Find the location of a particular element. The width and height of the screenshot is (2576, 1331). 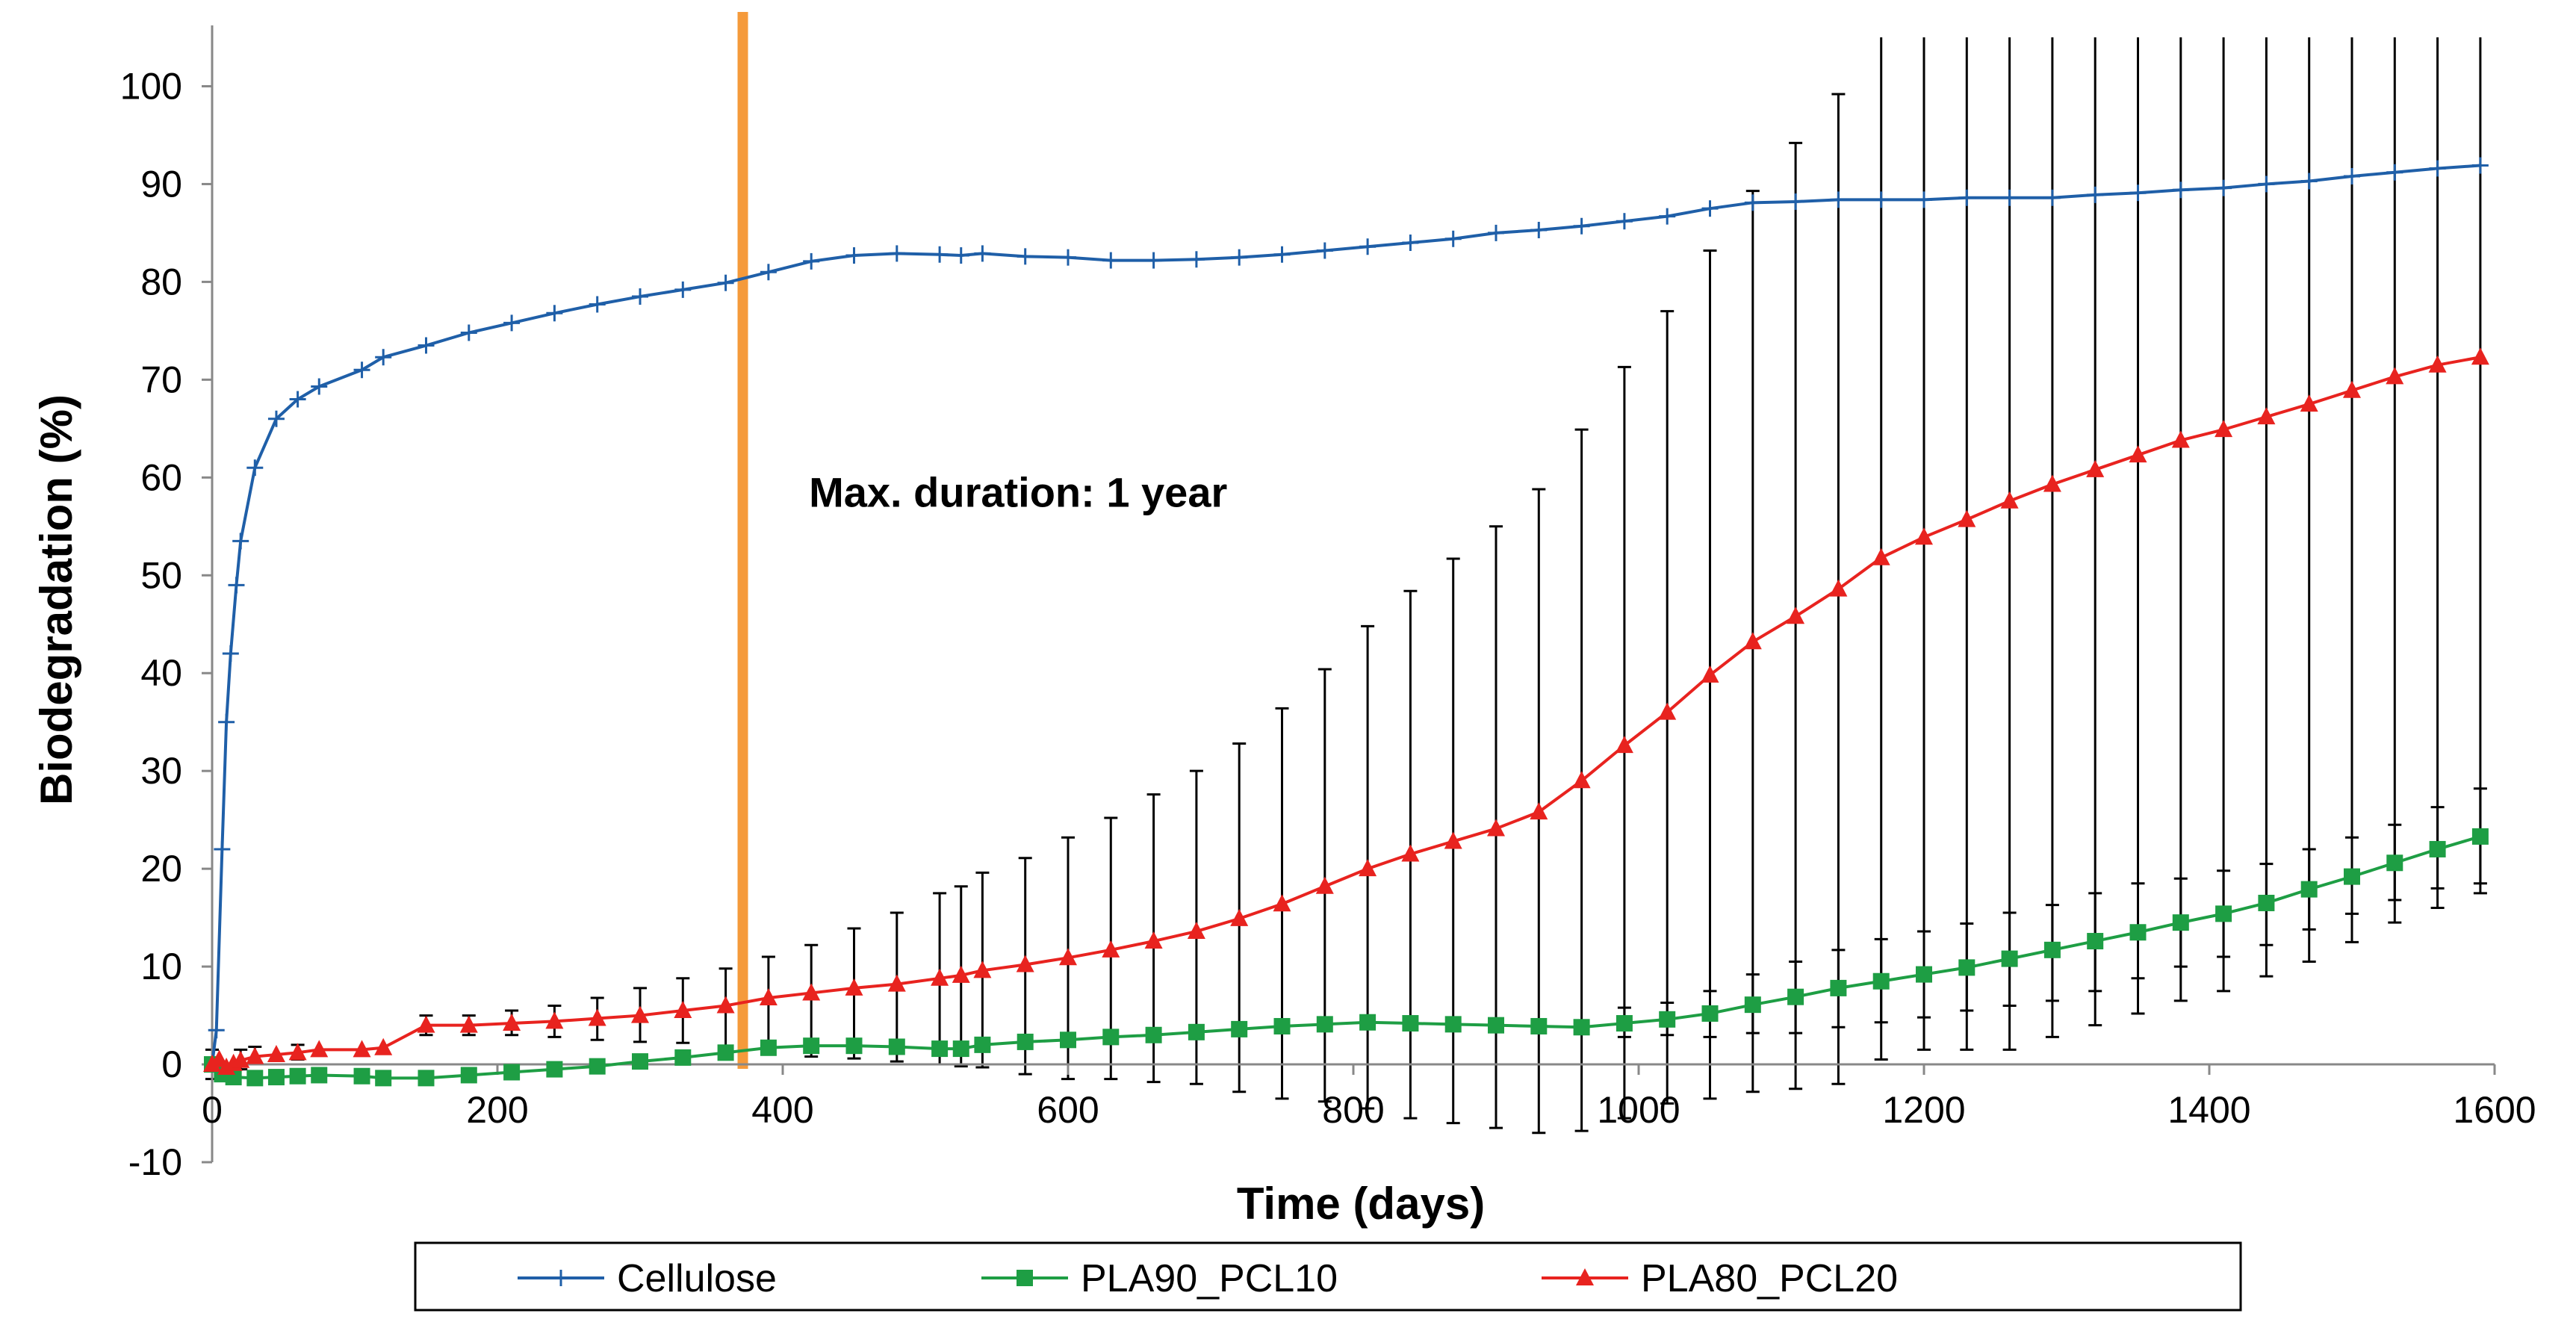

y-tick-label: 70 is located at coordinates (161, 379).